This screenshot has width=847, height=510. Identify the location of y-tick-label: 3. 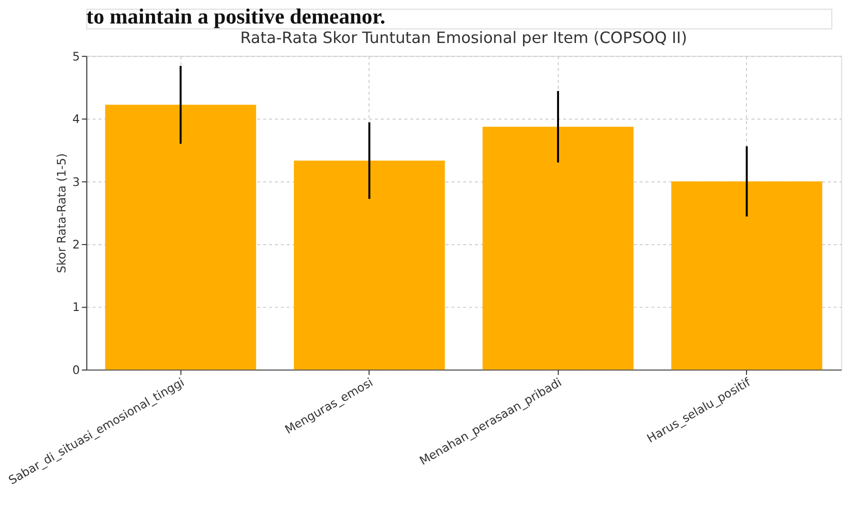
(76, 181).